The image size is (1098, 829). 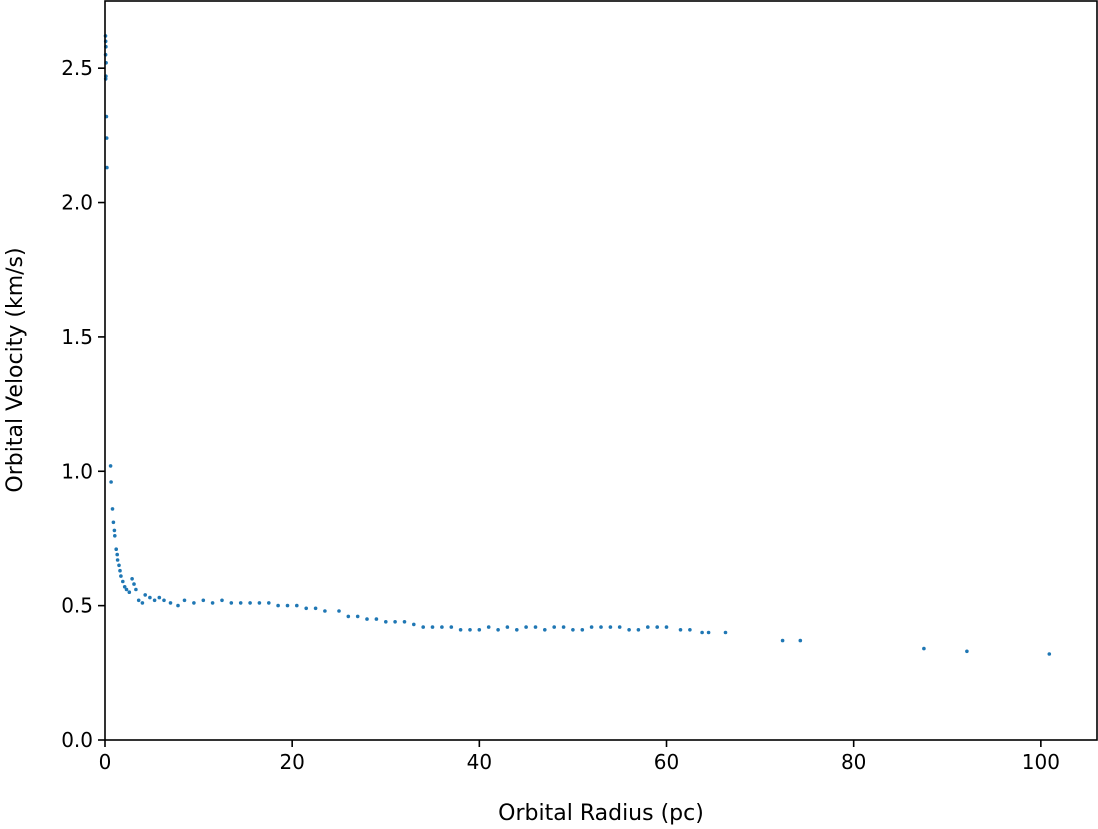 What do you see at coordinates (77, 740) in the screenshot?
I see `y-tick-label: 0.0` at bounding box center [77, 740].